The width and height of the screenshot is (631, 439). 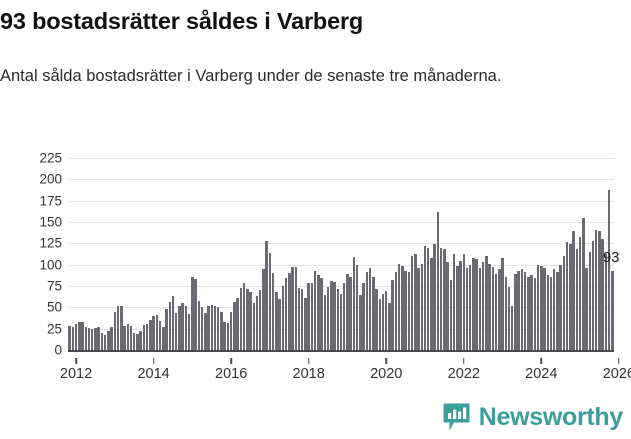 I want to click on x-axis-tick-label: 2022, so click(x=463, y=374).